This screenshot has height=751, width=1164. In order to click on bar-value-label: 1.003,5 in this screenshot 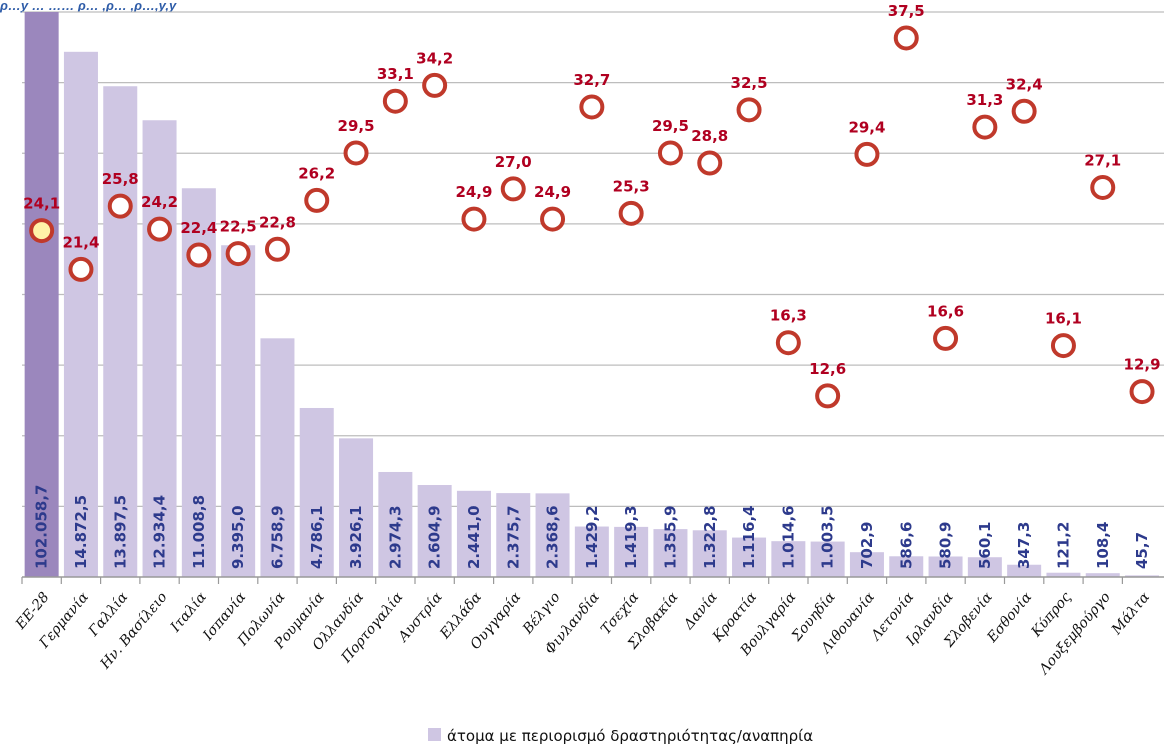, I will do `click(828, 537)`.